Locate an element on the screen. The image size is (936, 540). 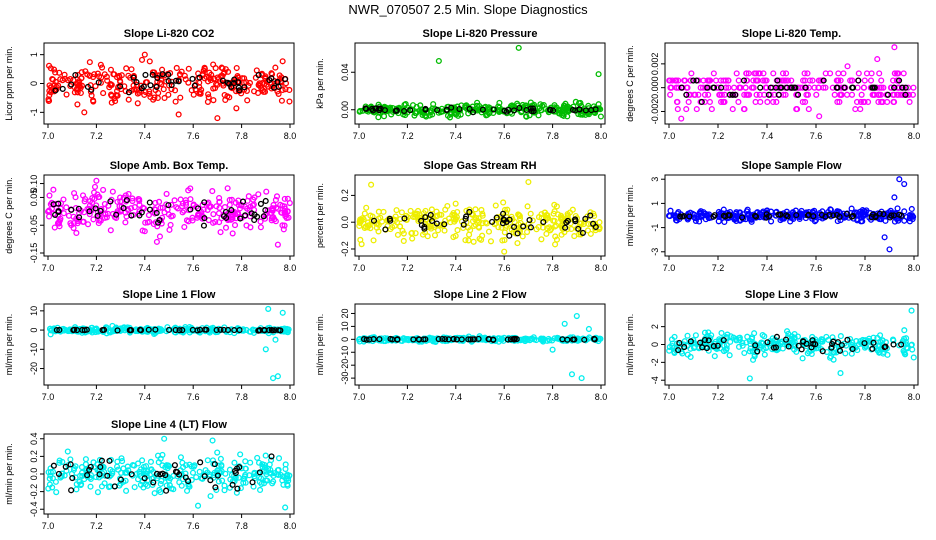
x-tick-label: 7.8 is located at coordinates (241, 268).